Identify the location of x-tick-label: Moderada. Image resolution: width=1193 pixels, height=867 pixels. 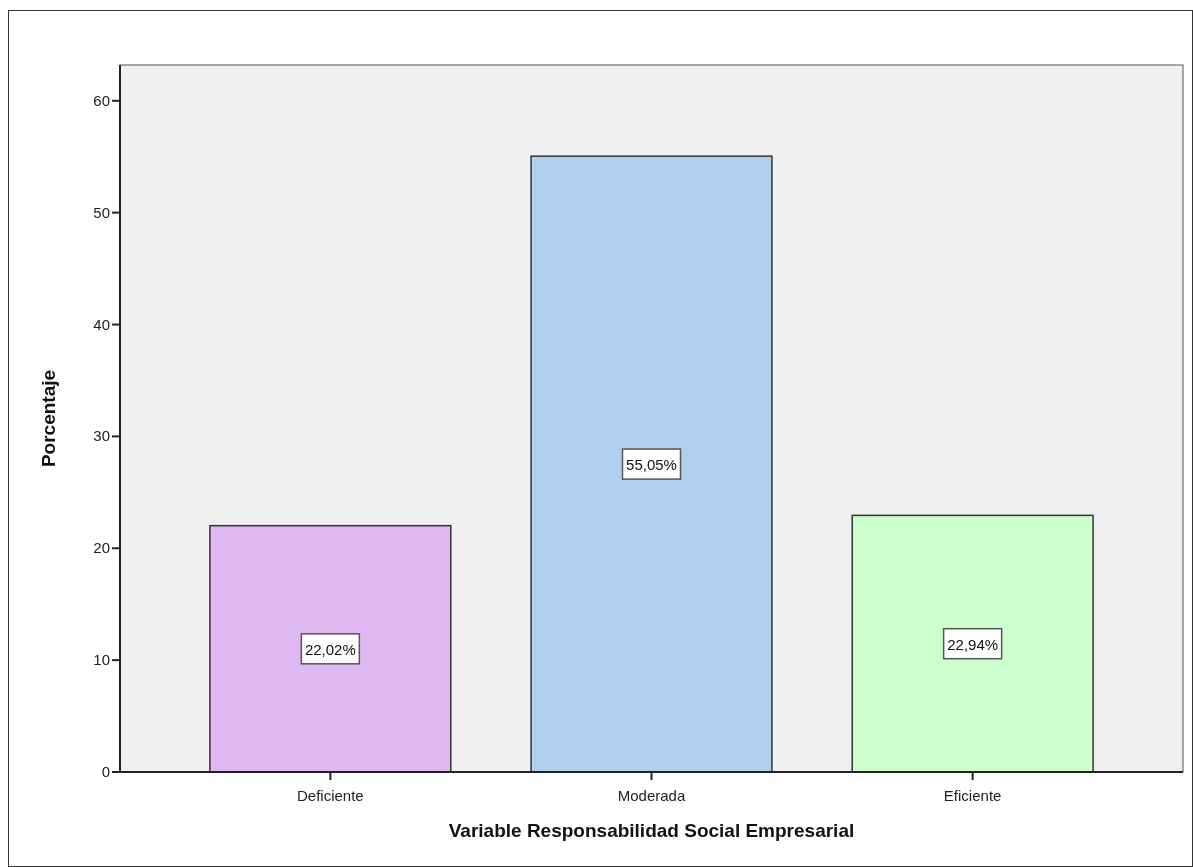
(651, 795).